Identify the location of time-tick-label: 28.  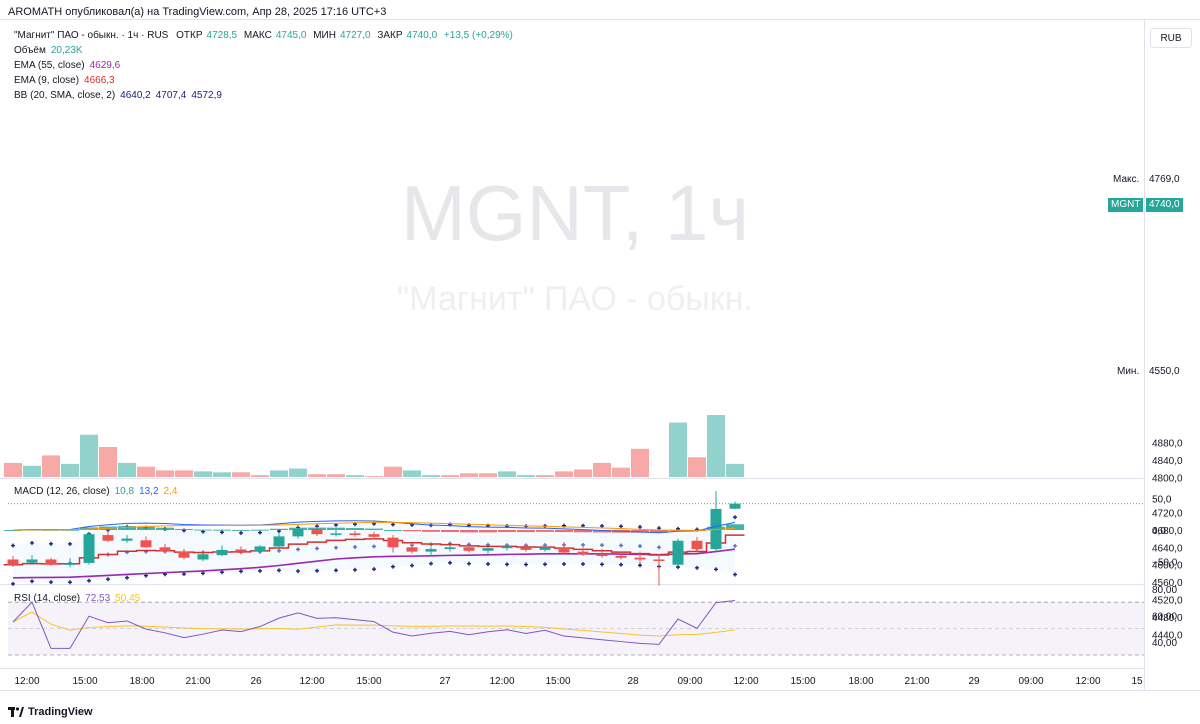
(633, 681).